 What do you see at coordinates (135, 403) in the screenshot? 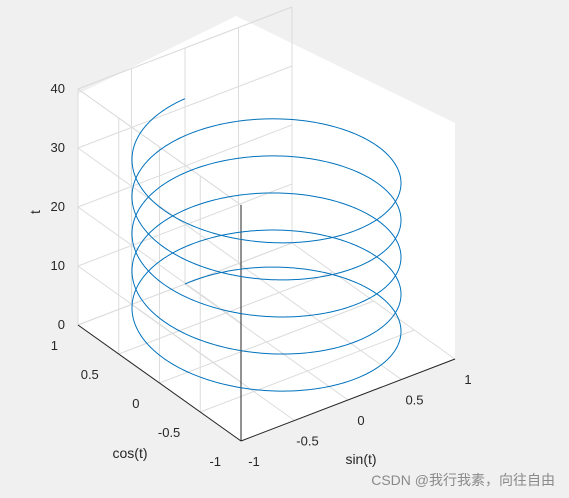
I see `y-tick-label: 0` at bounding box center [135, 403].